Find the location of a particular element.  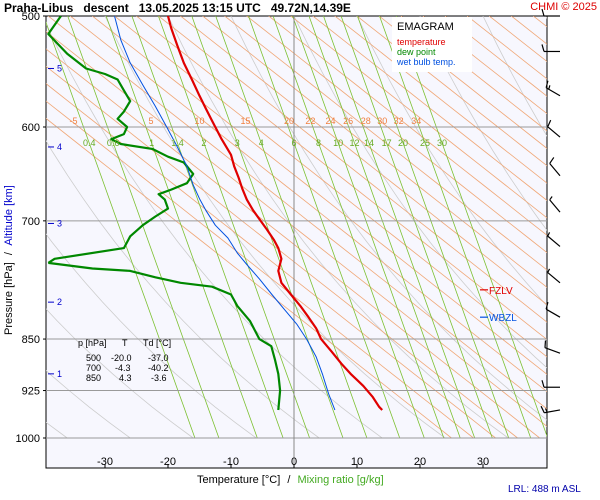

dry-adiabat-label: 5 is located at coordinates (150, 121).